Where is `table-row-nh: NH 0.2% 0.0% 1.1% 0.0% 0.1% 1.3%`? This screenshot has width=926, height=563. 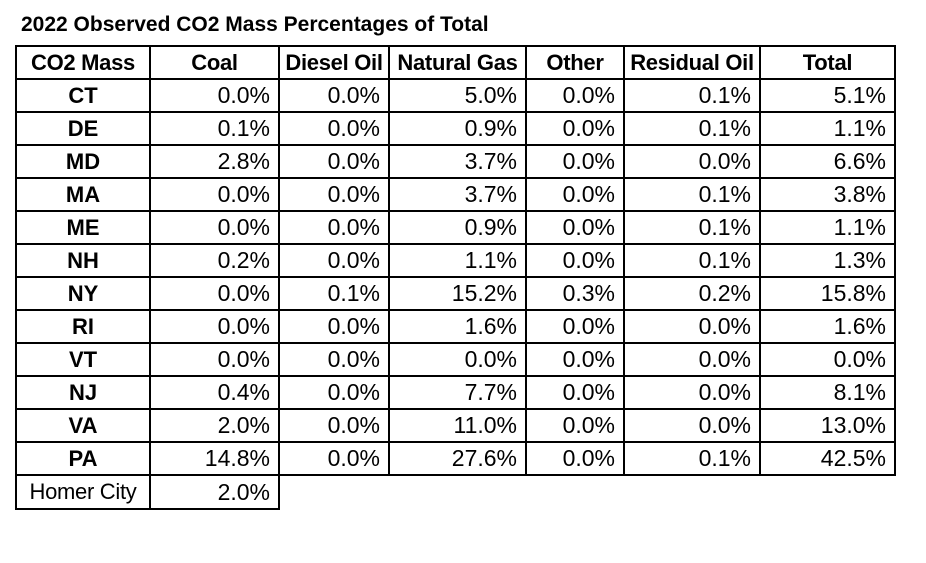
table-row-nh: NH 0.2% 0.0% 1.1% 0.0% 0.1% 1.3% is located at coordinates (455, 260).